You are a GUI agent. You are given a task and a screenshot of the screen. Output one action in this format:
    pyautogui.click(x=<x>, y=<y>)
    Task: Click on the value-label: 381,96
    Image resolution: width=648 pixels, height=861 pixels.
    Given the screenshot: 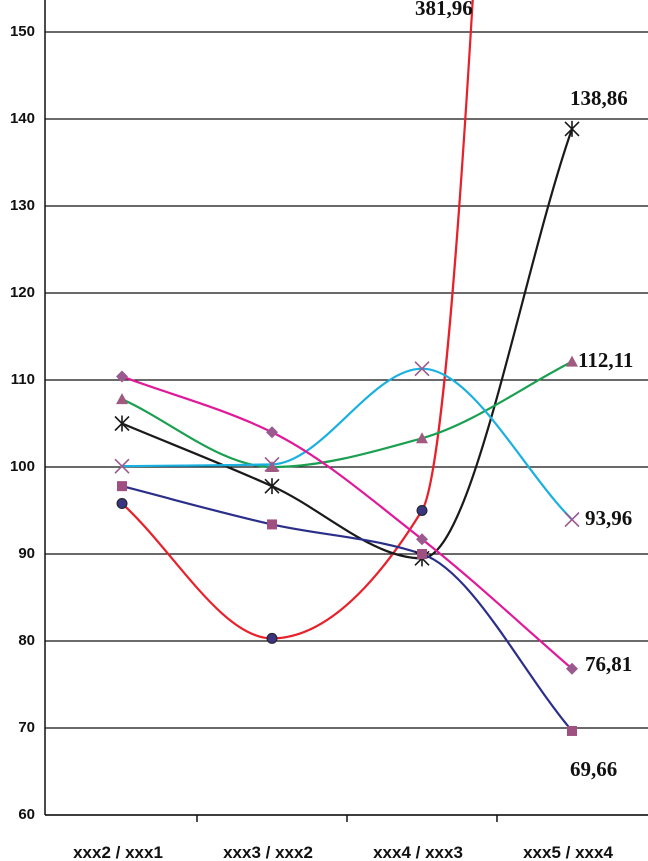 What is the action you would take?
    pyautogui.click(x=444, y=10)
    